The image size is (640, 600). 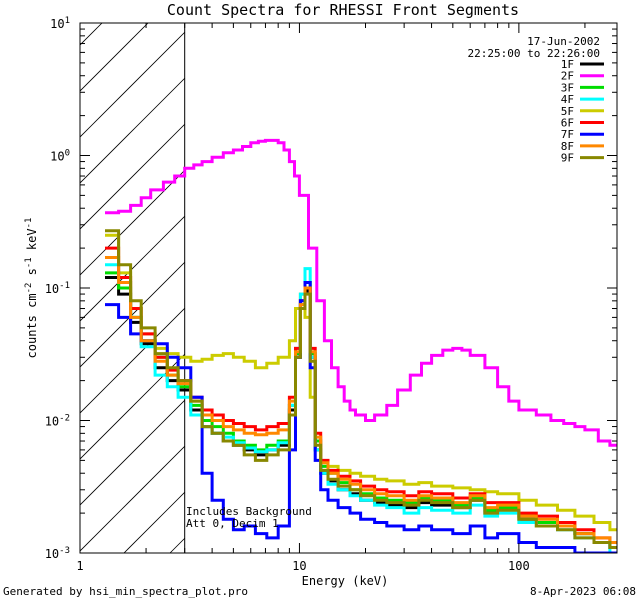 What do you see at coordinates (57, 553) in the screenshot?
I see `y-tick-label-1e-3: 10-3` at bounding box center [57, 553].